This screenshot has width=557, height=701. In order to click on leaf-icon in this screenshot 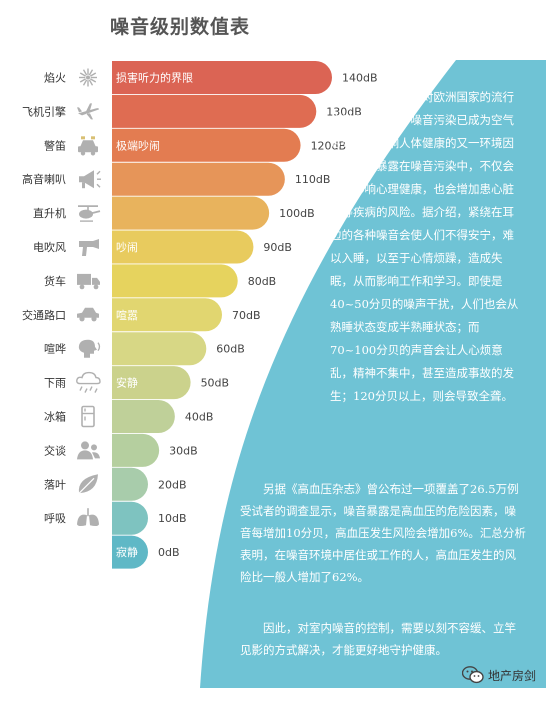, I will do `click(88, 484)`.